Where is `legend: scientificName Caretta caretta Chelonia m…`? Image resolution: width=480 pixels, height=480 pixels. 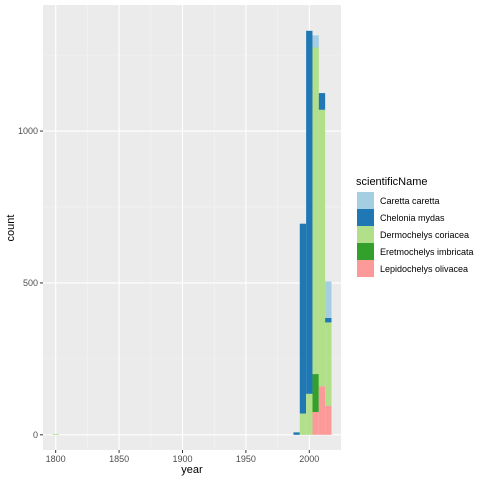
legend: scientificName Caretta caretta Chelonia m… is located at coordinates (415, 226).